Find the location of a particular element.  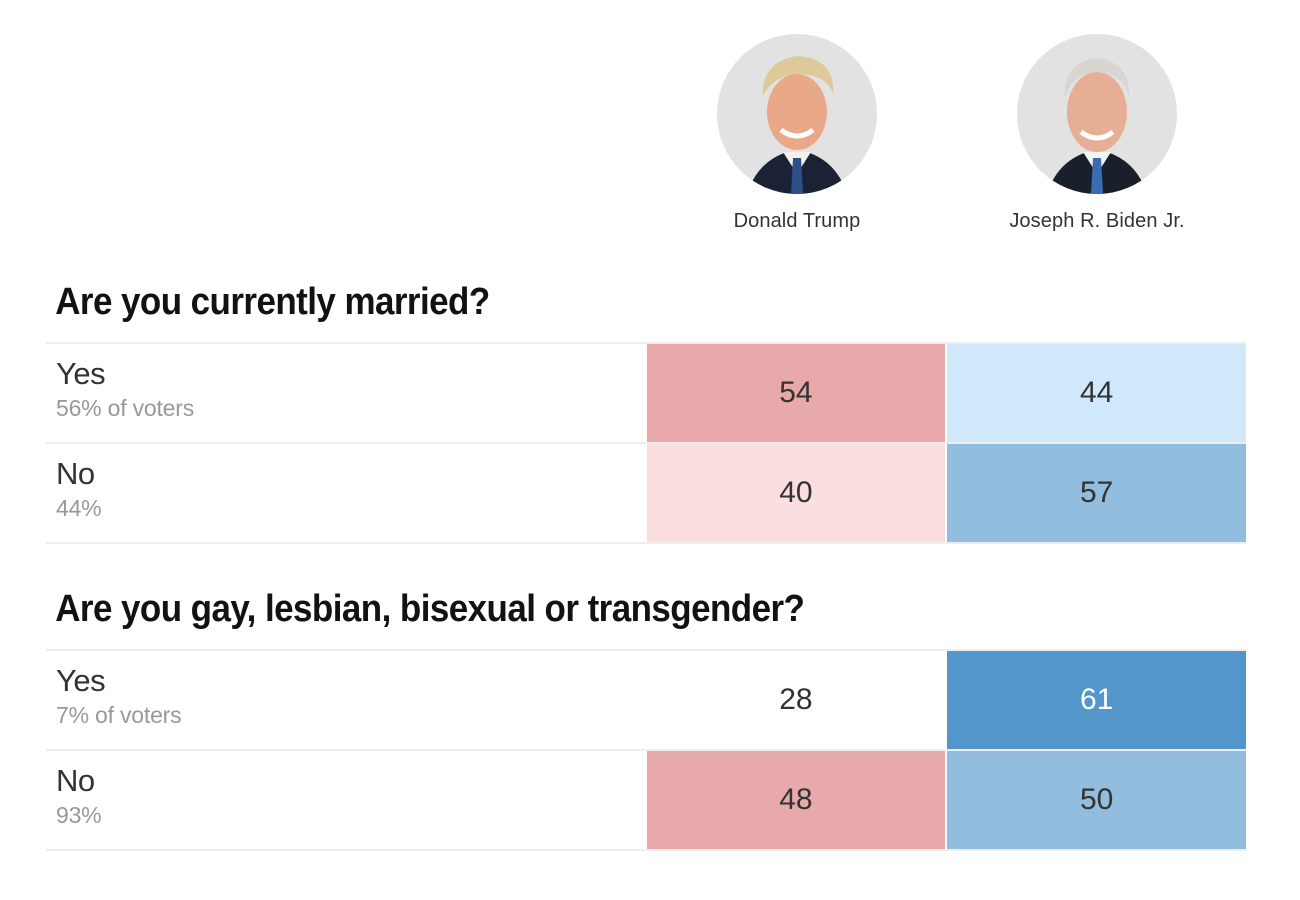

table-row: Yes 7% of voters 28 61 is located at coordinates (646, 701).